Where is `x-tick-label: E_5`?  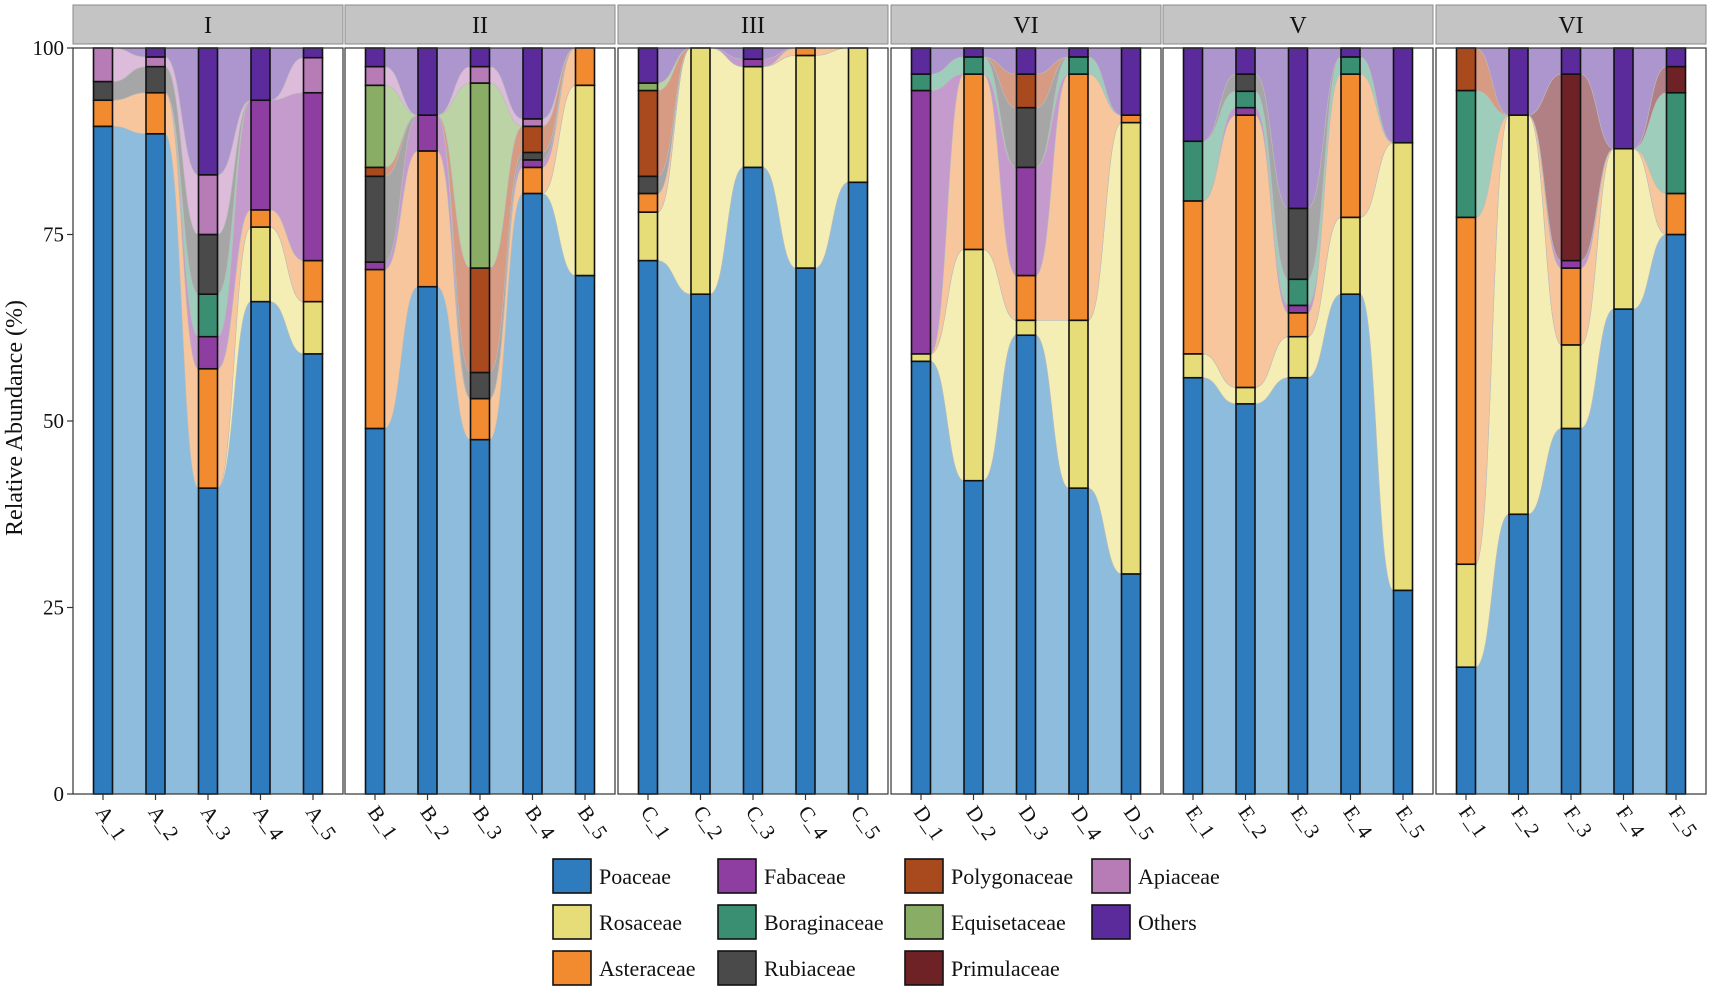
x-tick-label: E_5 is located at coordinates (1410, 821).